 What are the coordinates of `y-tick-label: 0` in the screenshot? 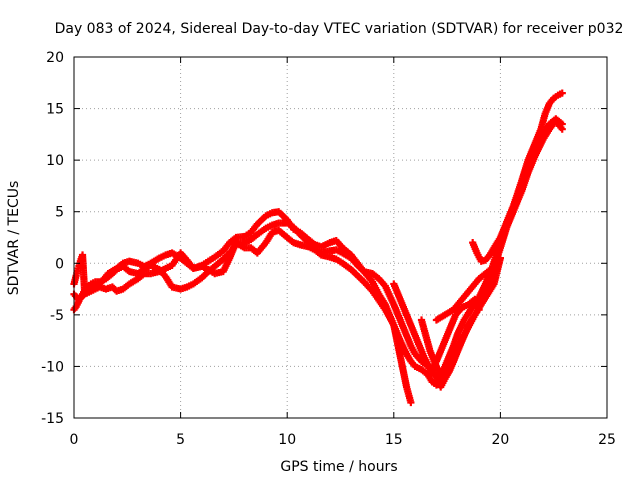 It's located at (59, 264).